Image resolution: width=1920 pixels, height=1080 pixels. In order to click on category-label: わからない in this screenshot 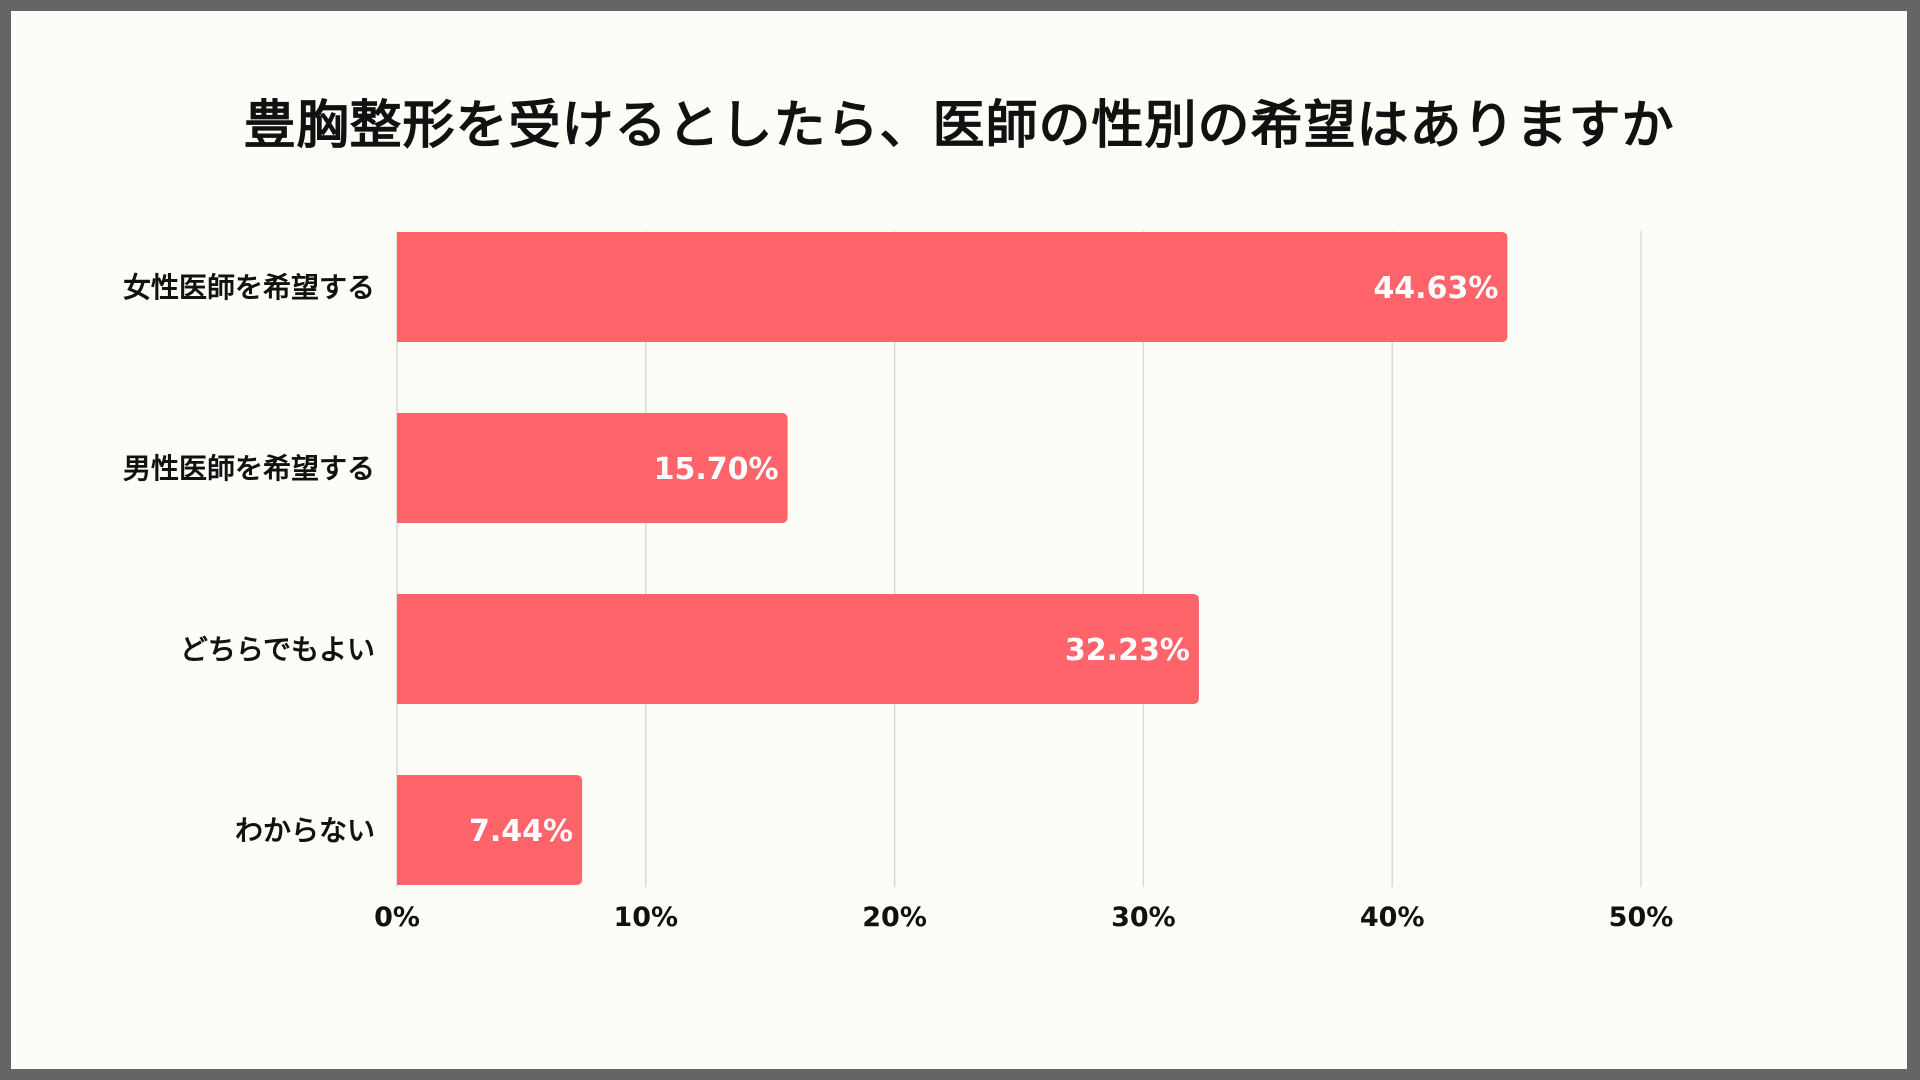, I will do `click(305, 830)`.